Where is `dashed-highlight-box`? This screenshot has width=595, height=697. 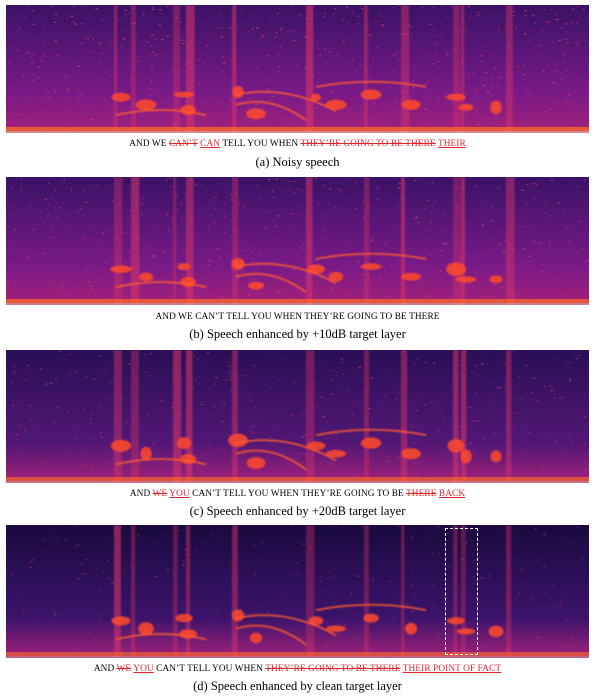 dashed-highlight-box is located at coordinates (461, 591).